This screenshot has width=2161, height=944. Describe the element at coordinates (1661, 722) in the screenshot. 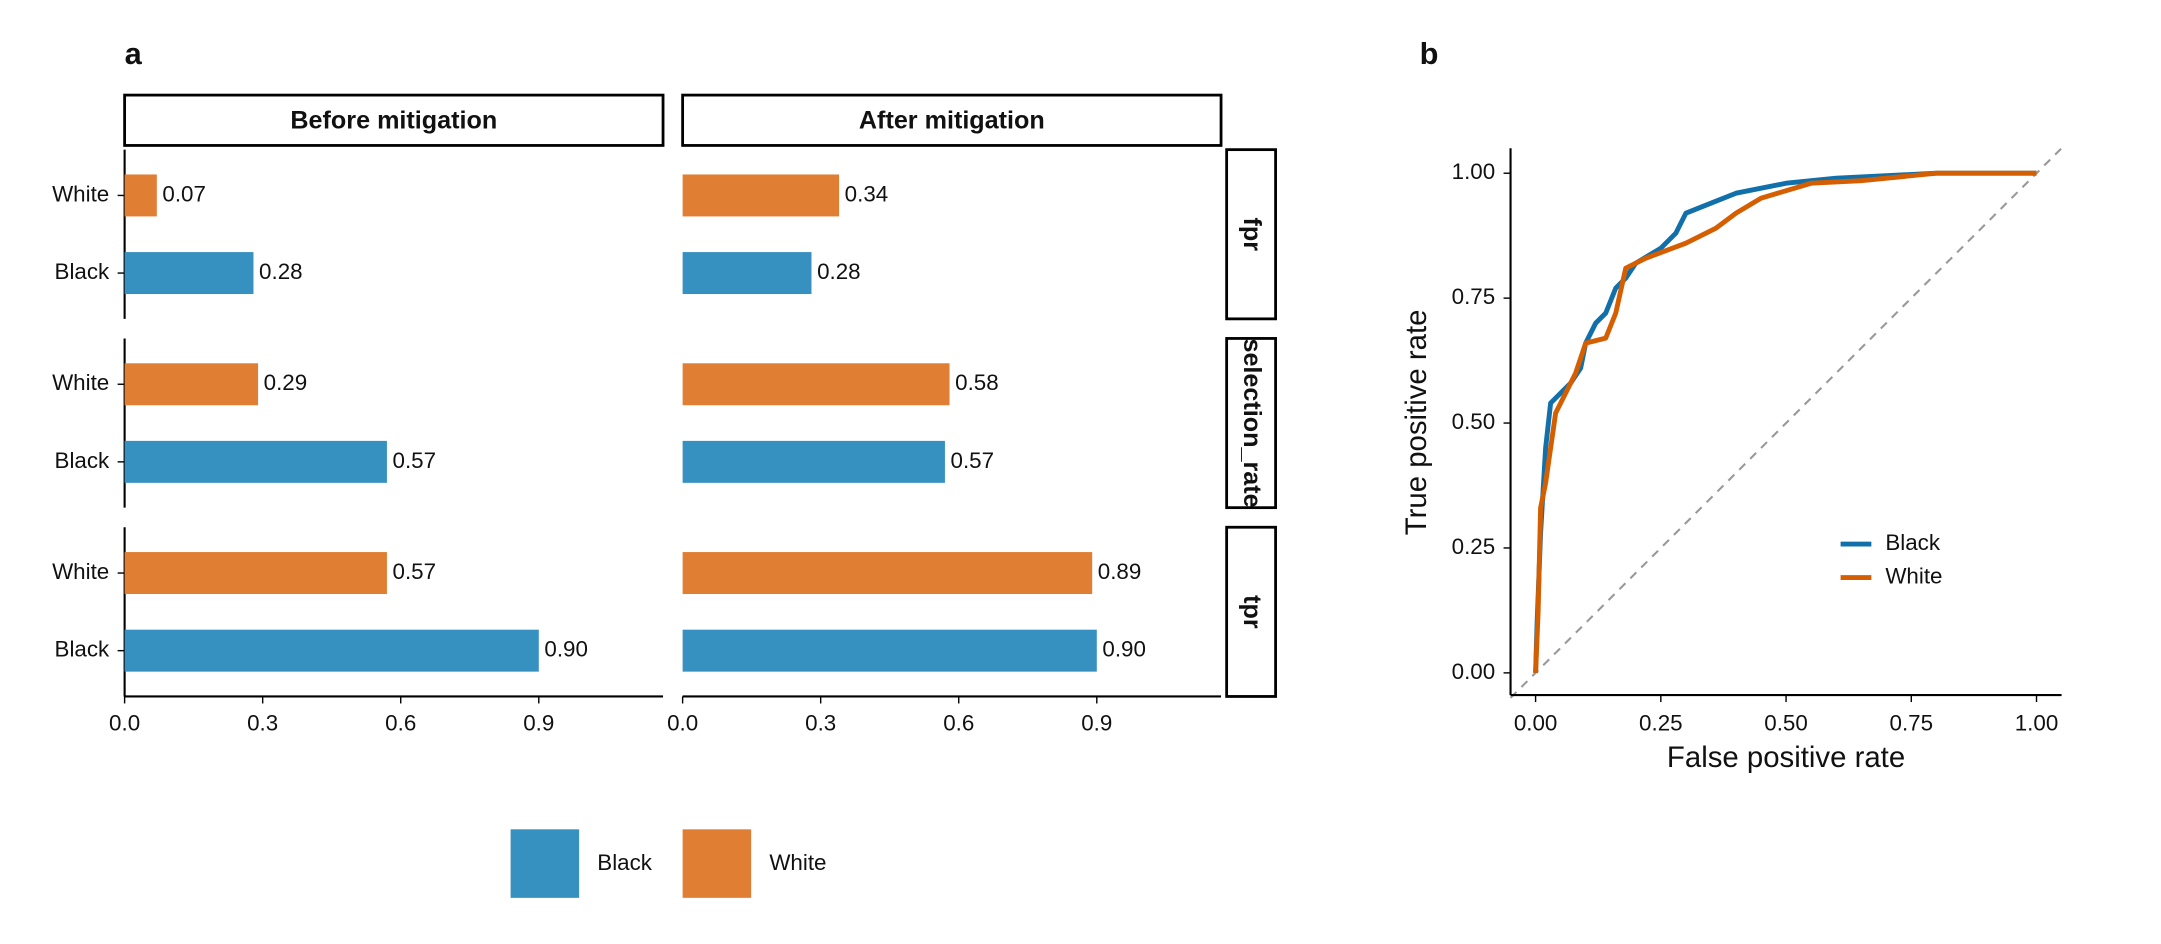

I see `x-tick-label: 0.25` at that location.